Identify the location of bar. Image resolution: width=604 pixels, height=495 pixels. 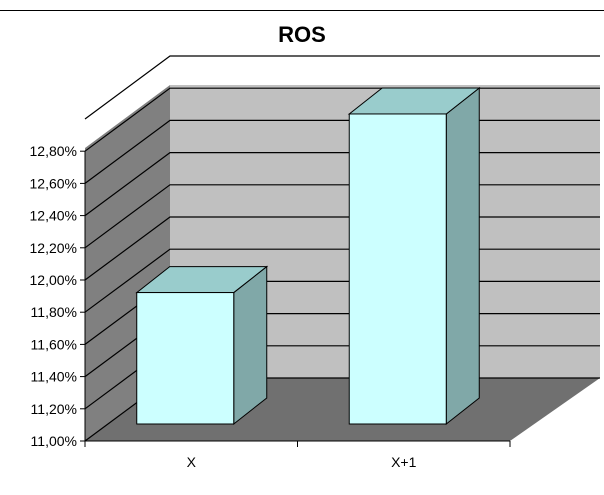
(202, 345).